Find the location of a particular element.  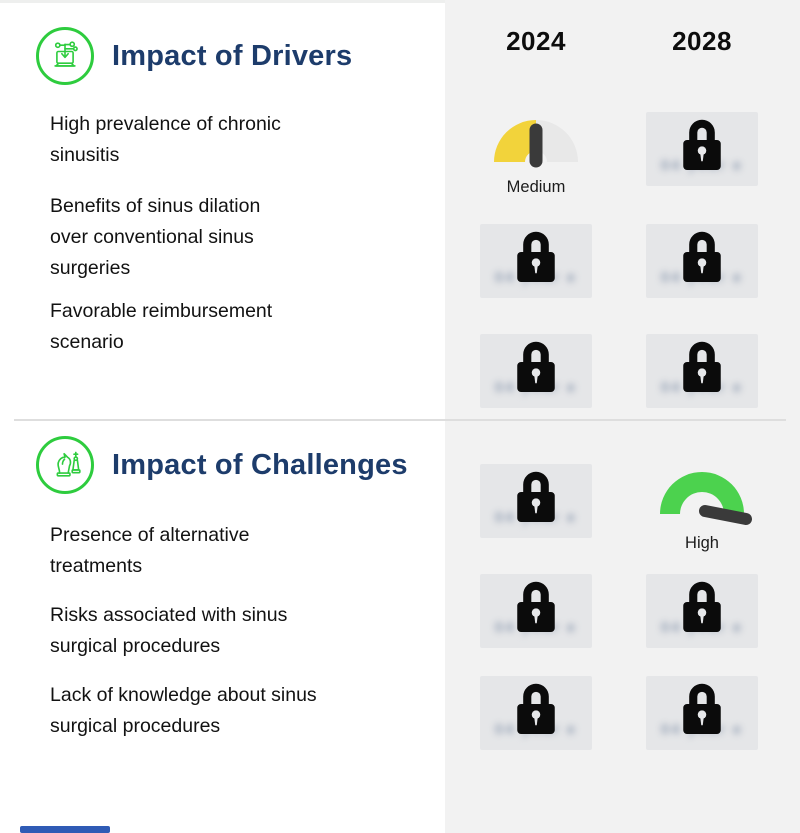

column-header-2024: 2024 is located at coordinates (536, 41).